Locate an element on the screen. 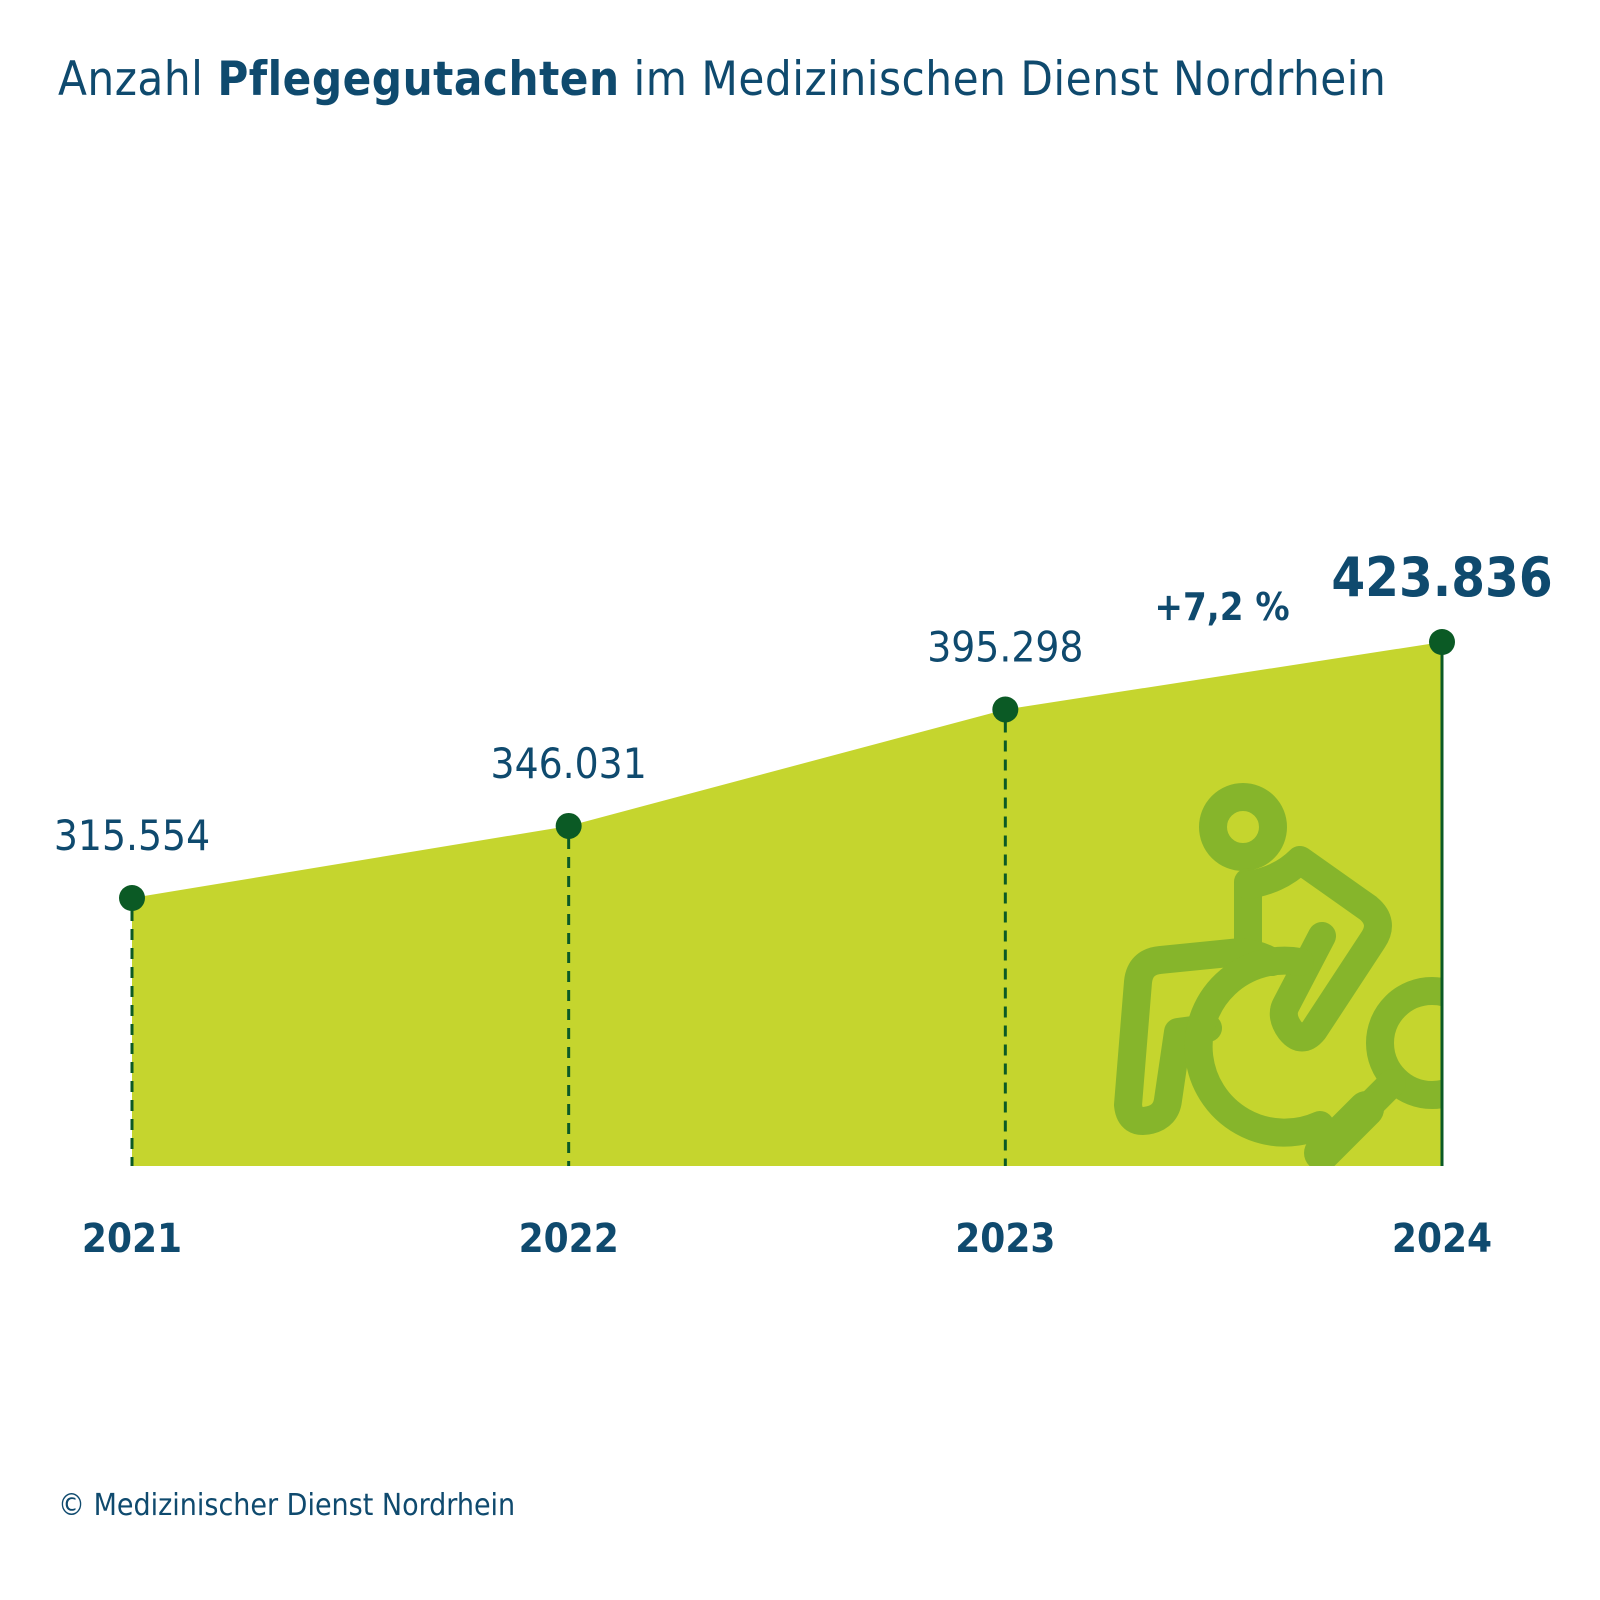 The image size is (1600, 1600). marker-2021 is located at coordinates (132, 898).